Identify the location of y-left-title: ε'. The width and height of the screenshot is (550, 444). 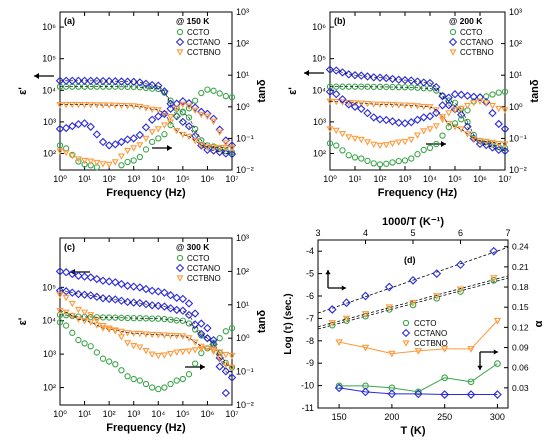
(23, 321).